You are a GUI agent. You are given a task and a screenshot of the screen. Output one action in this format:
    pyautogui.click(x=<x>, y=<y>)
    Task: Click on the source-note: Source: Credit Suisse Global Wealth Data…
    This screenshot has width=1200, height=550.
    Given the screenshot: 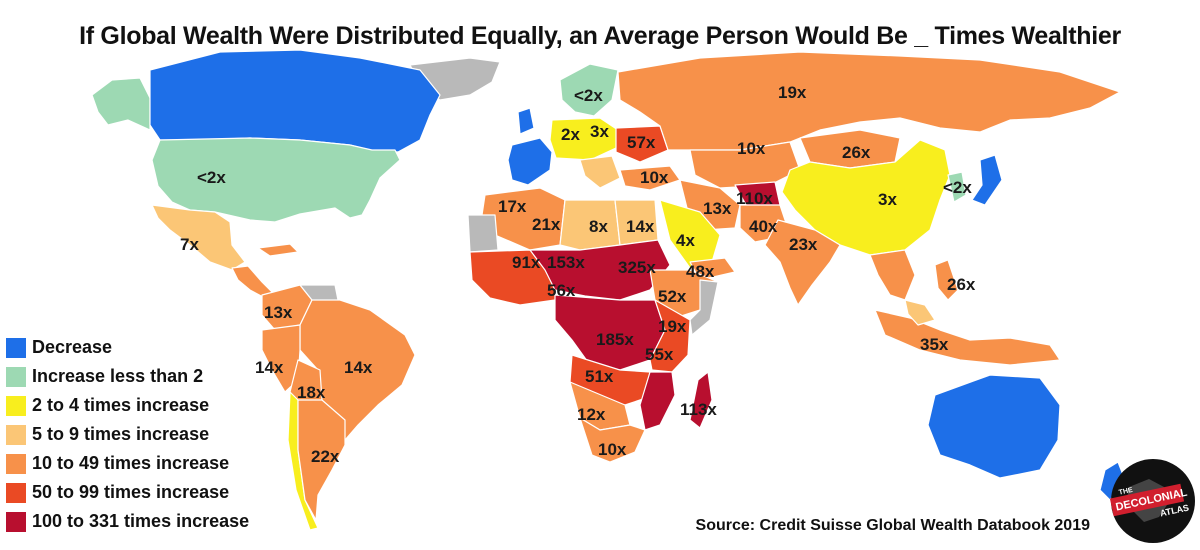 What is the action you would take?
    pyautogui.click(x=892, y=525)
    